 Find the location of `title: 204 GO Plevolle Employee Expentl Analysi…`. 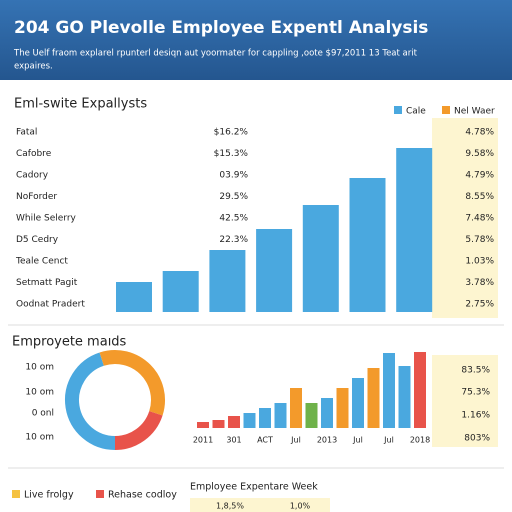

title: 204 GO Plevolle Employee Expentl Analysi… is located at coordinates (221, 28).